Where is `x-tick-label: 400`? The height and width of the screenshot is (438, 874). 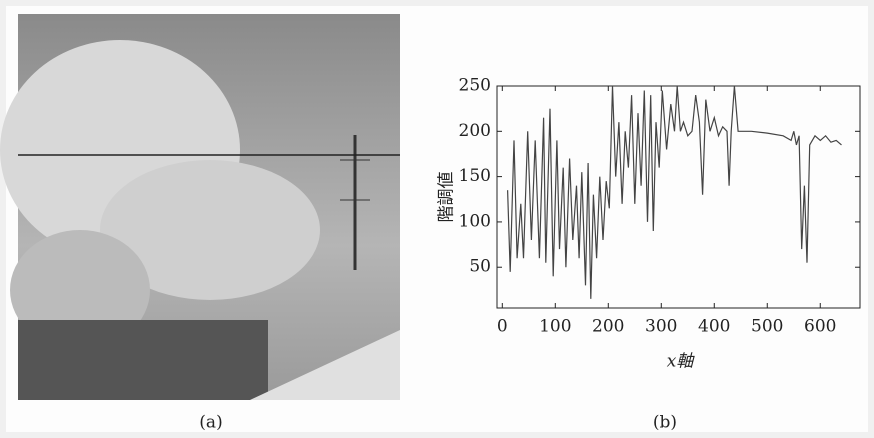 x-tick-label: 400 is located at coordinates (714, 327).